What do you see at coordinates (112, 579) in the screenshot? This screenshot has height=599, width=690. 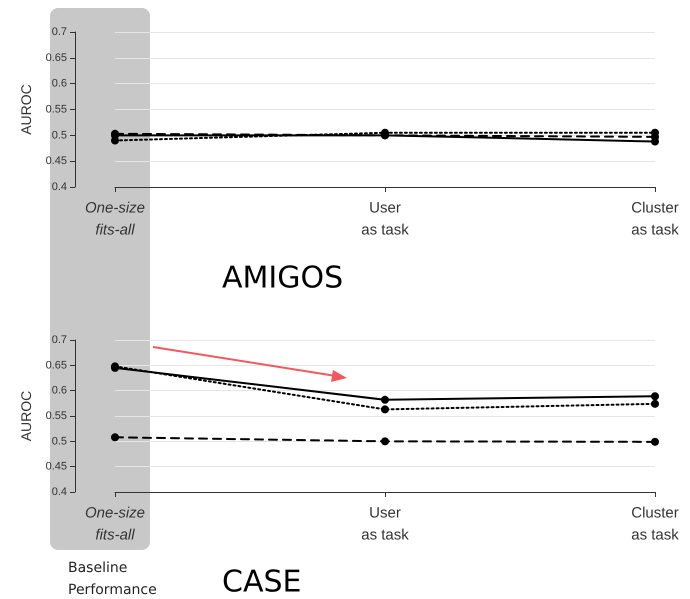 I see `text: Baseline Performance` at bounding box center [112, 579].